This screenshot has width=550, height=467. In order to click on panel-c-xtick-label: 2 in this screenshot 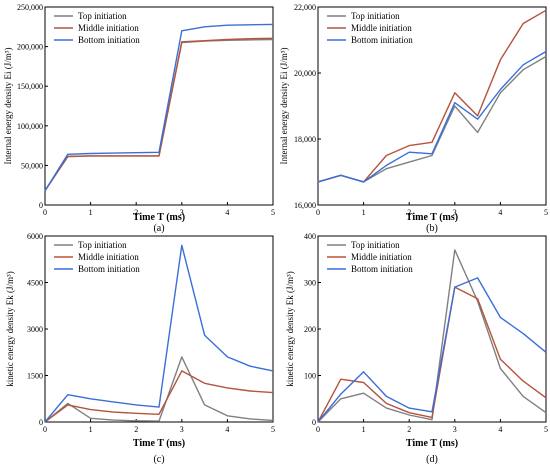, I will do `click(136, 429)`.